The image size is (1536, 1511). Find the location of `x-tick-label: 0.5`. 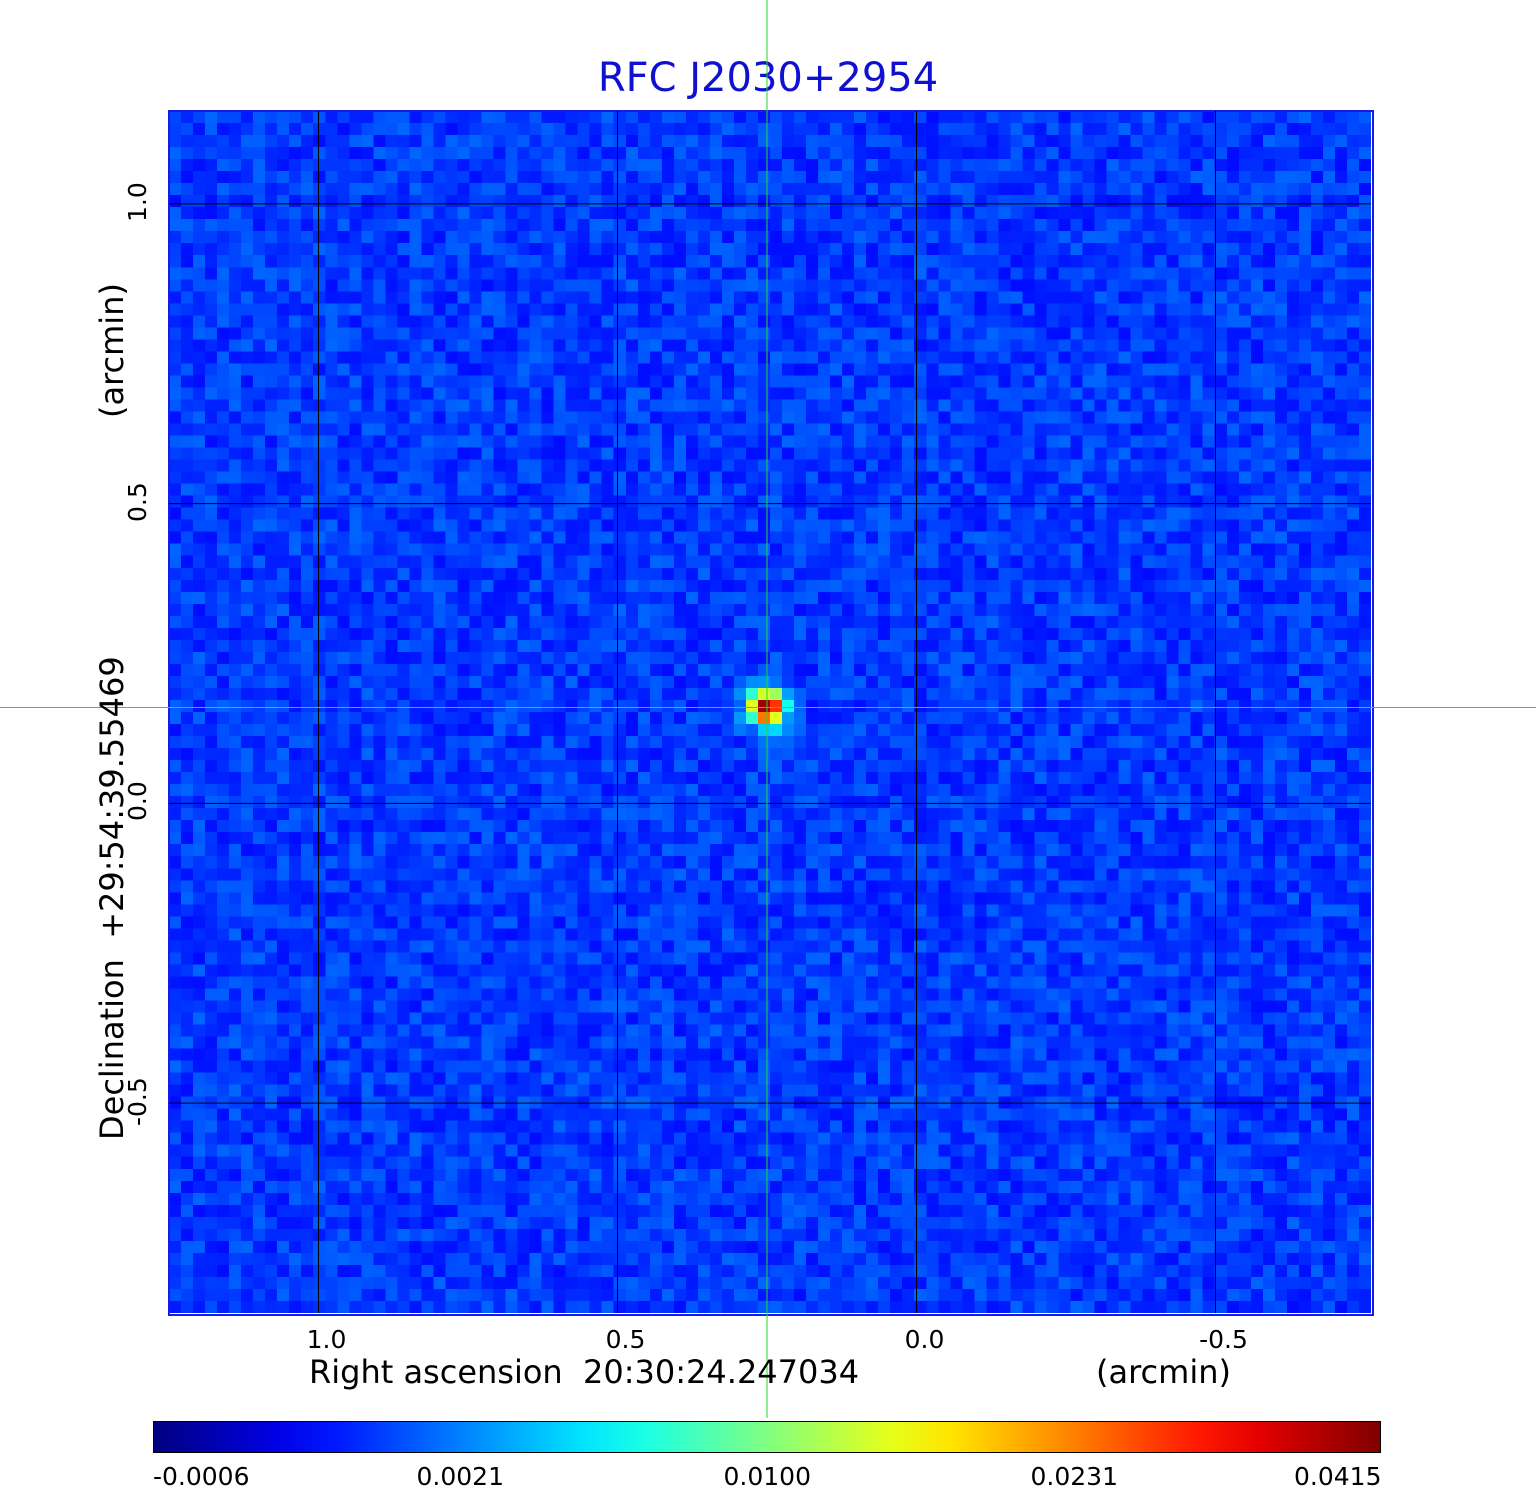

x-tick-label: 0.5 is located at coordinates (625, 1339).